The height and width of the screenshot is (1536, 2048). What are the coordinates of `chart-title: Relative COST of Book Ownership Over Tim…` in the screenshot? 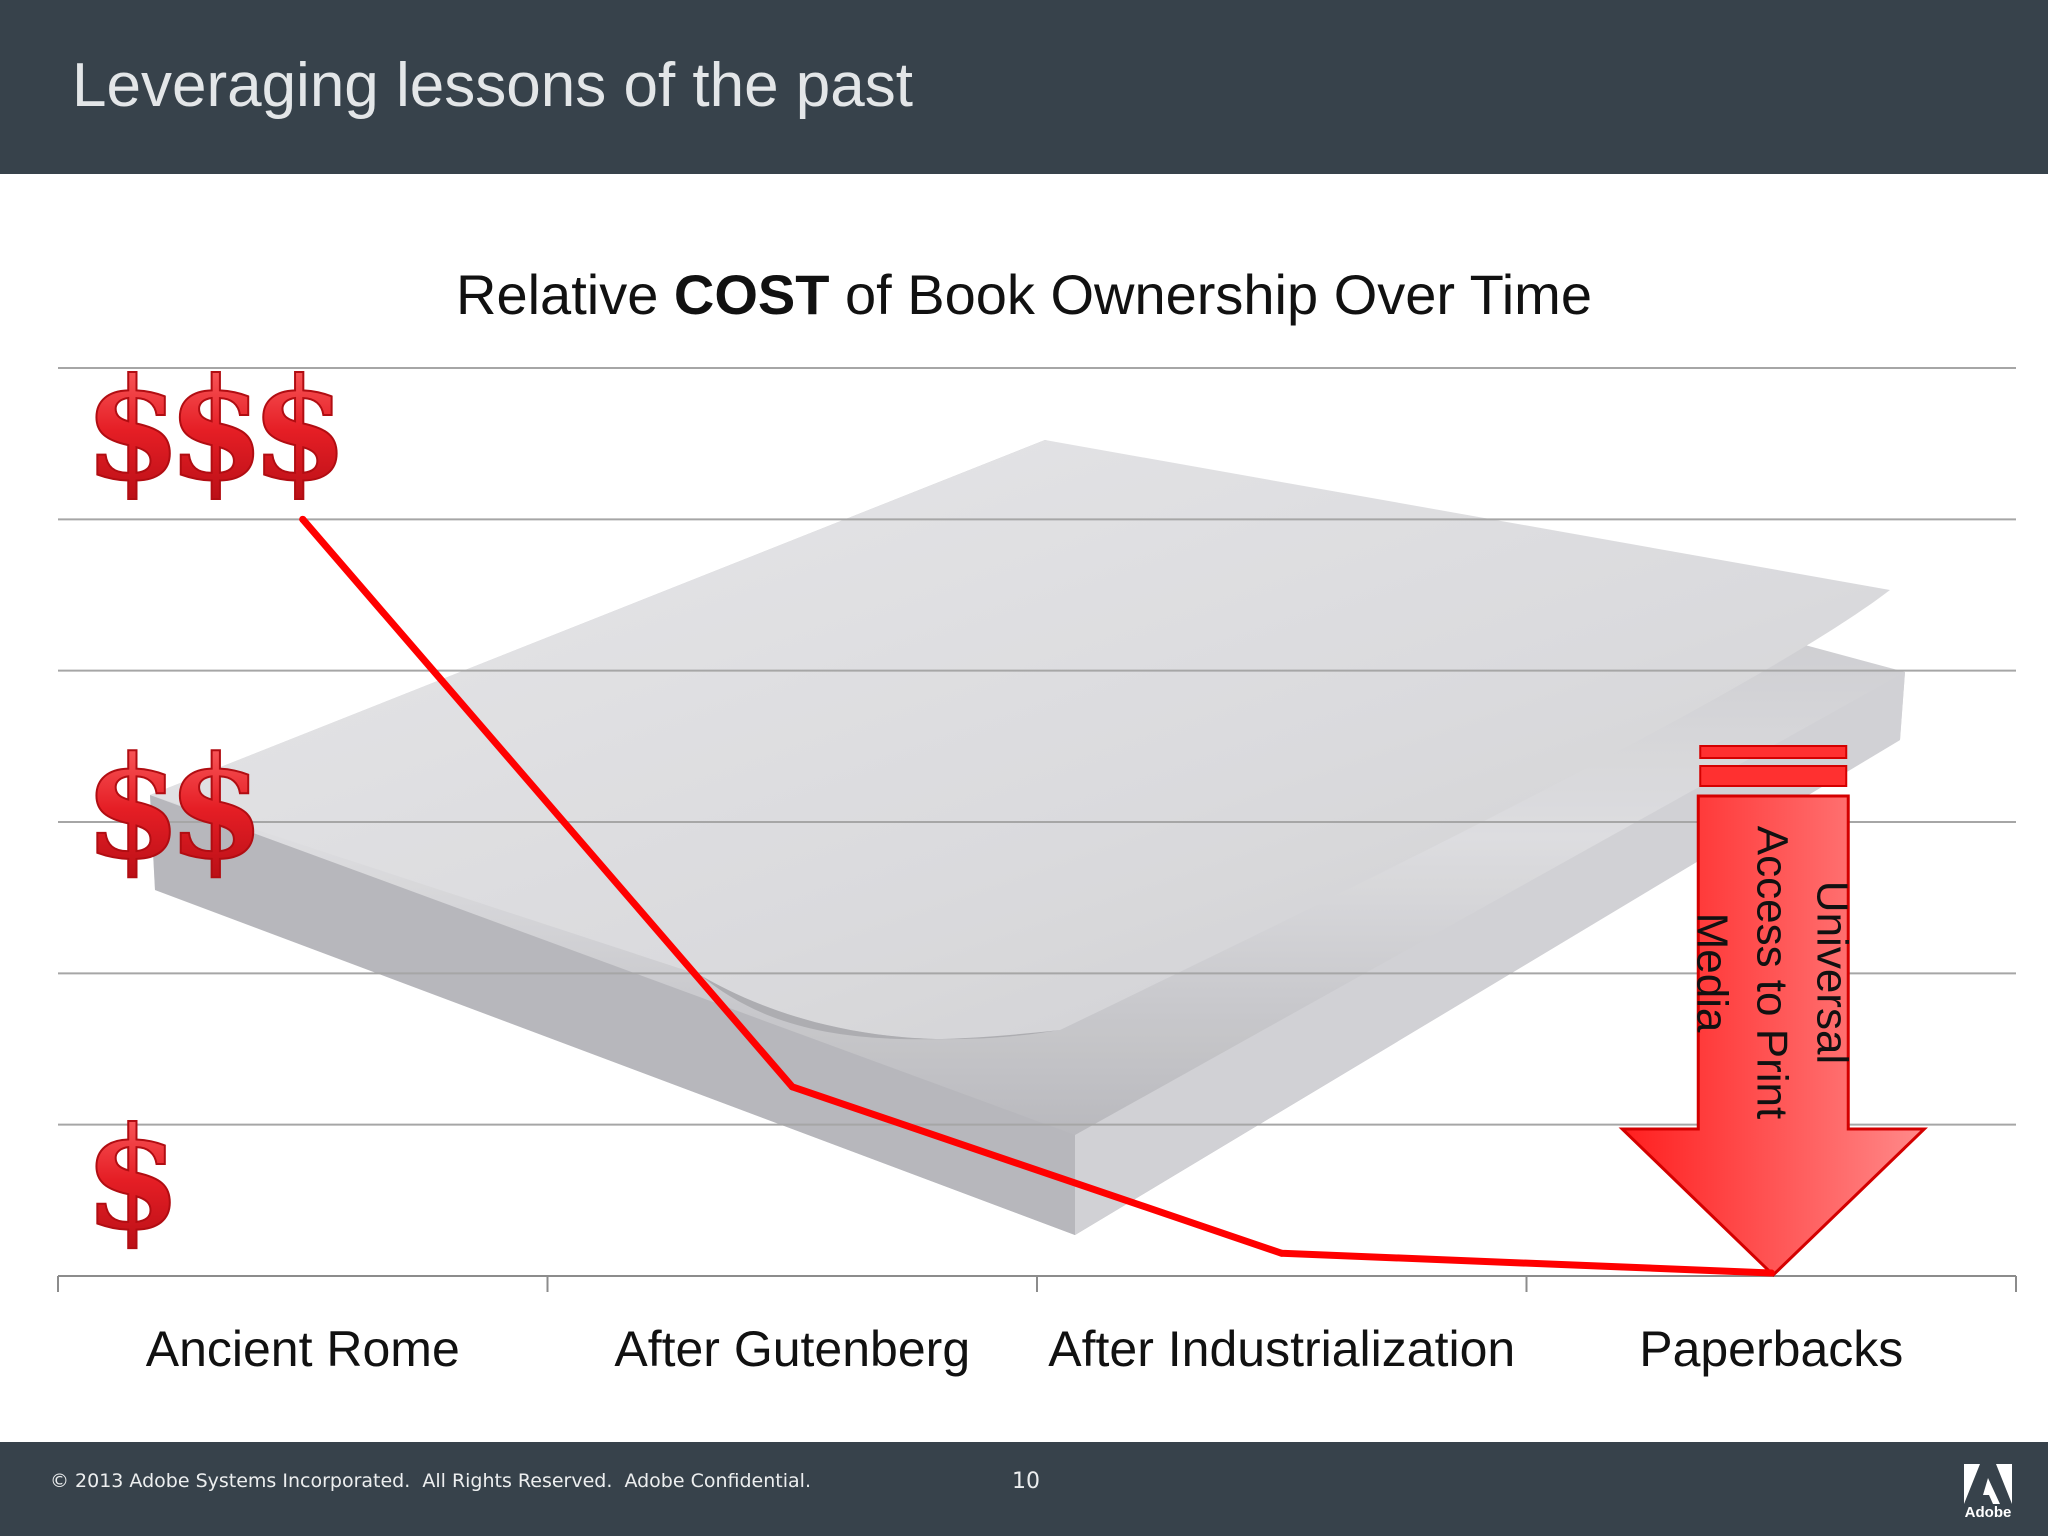 It's located at (1024, 294).